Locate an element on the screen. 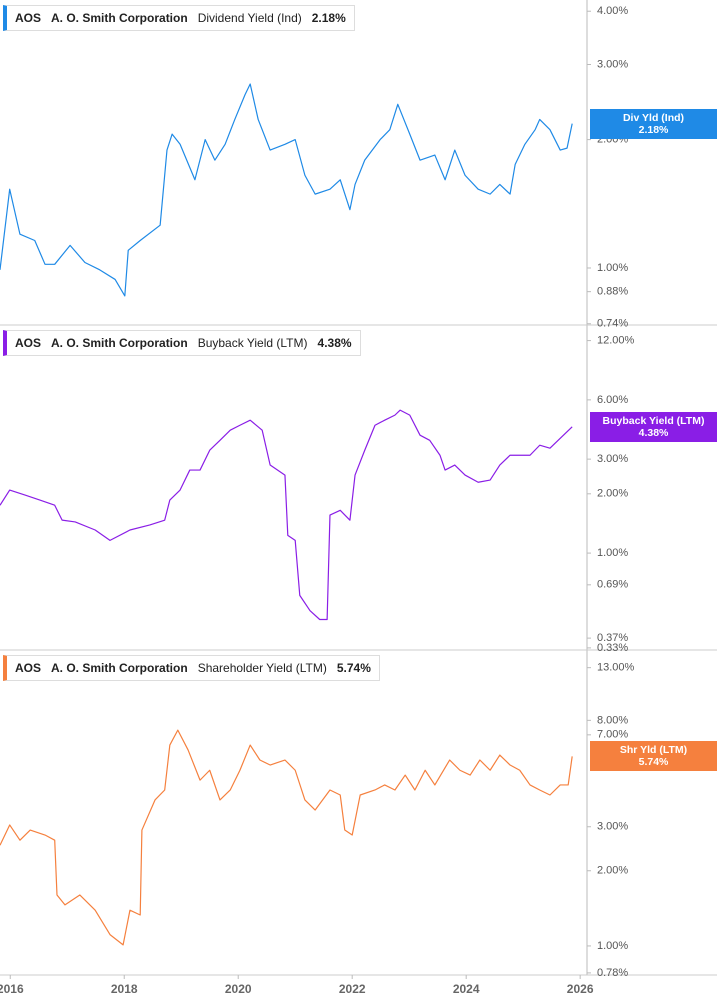  x-tick-label: 2020 is located at coordinates (238, 989).